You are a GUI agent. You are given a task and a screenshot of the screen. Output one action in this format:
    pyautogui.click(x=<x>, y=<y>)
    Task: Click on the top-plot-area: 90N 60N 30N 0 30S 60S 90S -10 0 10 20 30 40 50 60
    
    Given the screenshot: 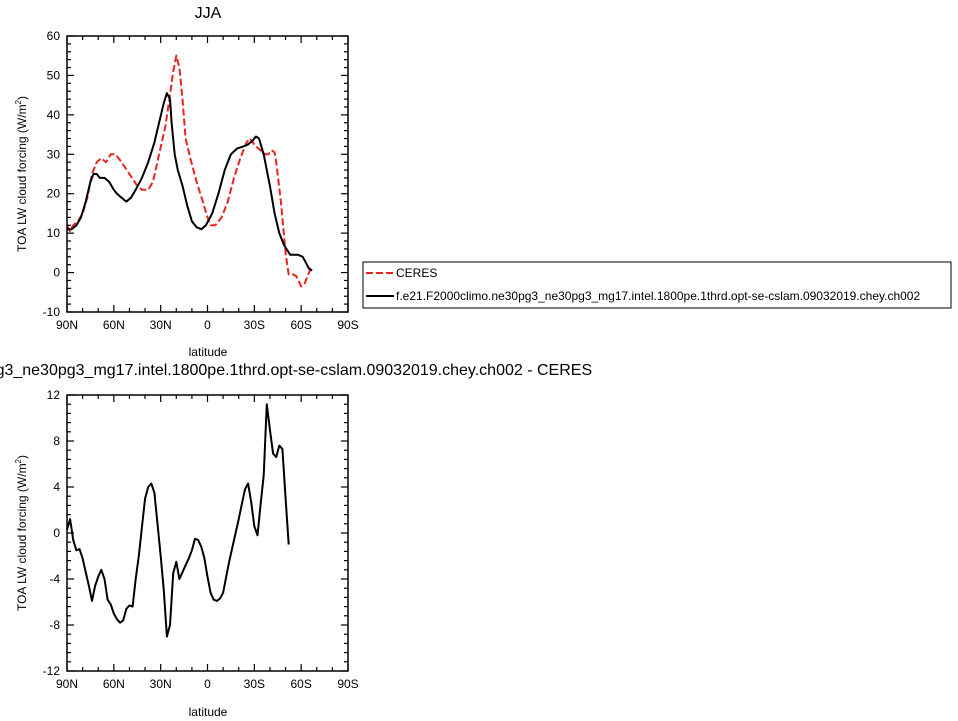 What is the action you would take?
    pyautogui.click(x=201, y=180)
    